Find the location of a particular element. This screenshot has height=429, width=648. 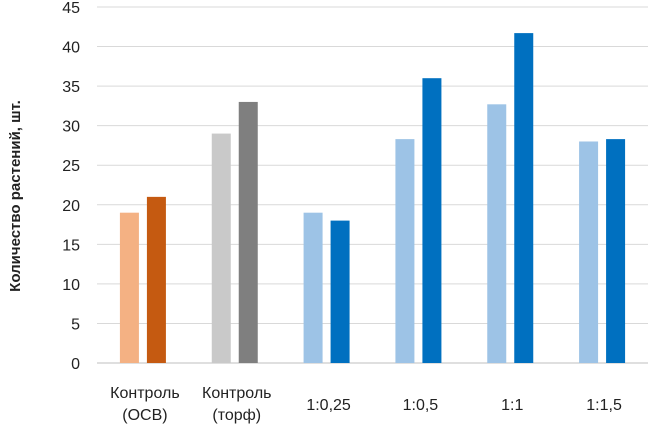

y-tick-label: 30 is located at coordinates (71, 127).